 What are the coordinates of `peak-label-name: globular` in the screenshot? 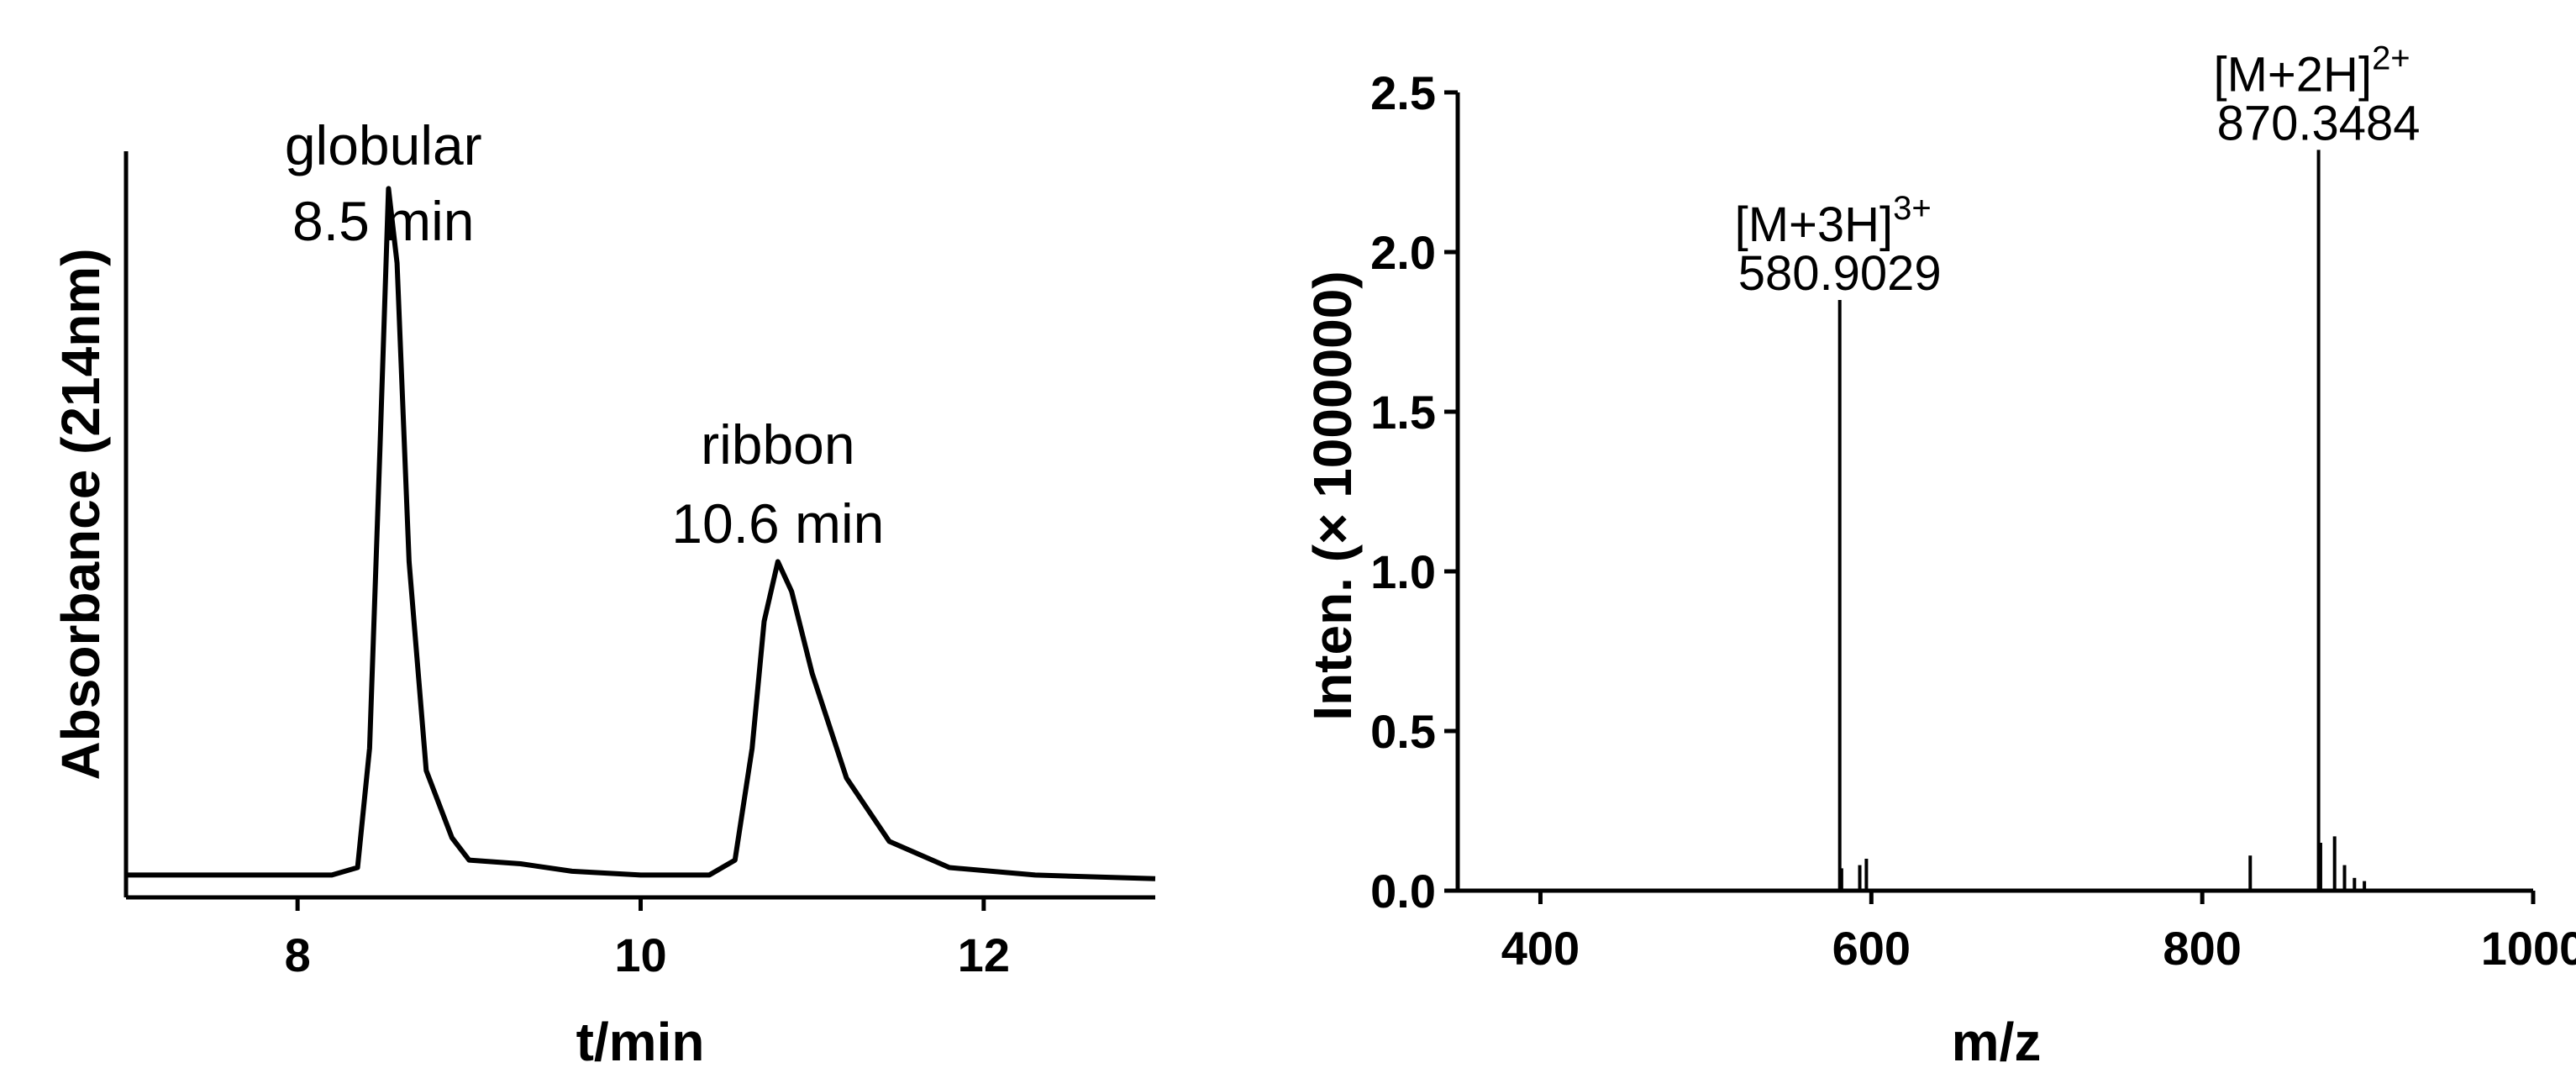 It's located at (383, 145).